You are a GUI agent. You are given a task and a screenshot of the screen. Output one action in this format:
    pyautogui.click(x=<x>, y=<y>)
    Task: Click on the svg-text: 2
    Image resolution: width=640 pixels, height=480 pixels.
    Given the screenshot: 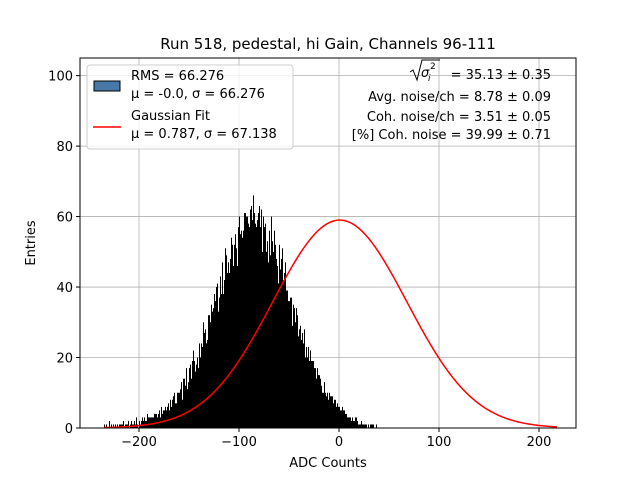 What is the action you would take?
    pyautogui.click(x=433, y=67)
    